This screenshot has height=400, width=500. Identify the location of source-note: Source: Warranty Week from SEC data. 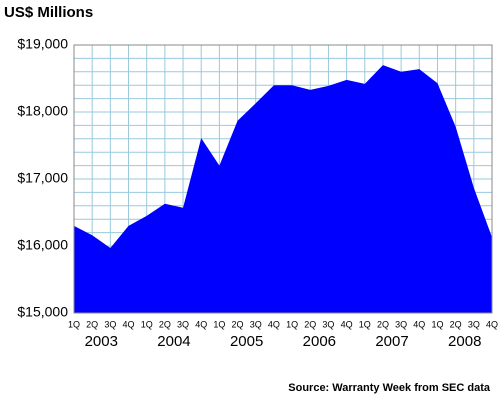
(389, 388).